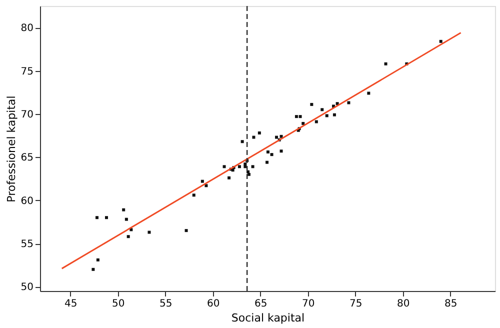  Describe the element at coordinates (308, 304) in the screenshot. I see `x-tick-label: 70` at that location.